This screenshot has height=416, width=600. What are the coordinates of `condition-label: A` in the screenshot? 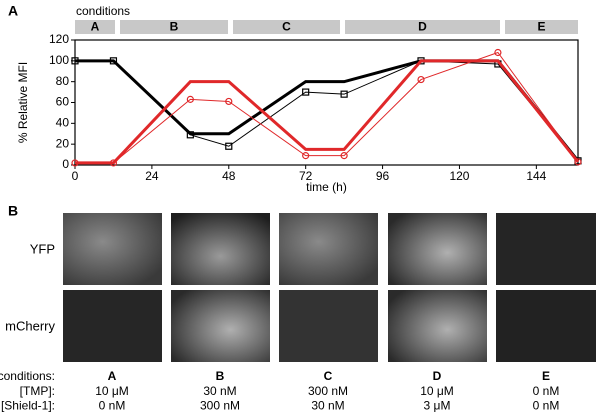 It's located at (95, 27).